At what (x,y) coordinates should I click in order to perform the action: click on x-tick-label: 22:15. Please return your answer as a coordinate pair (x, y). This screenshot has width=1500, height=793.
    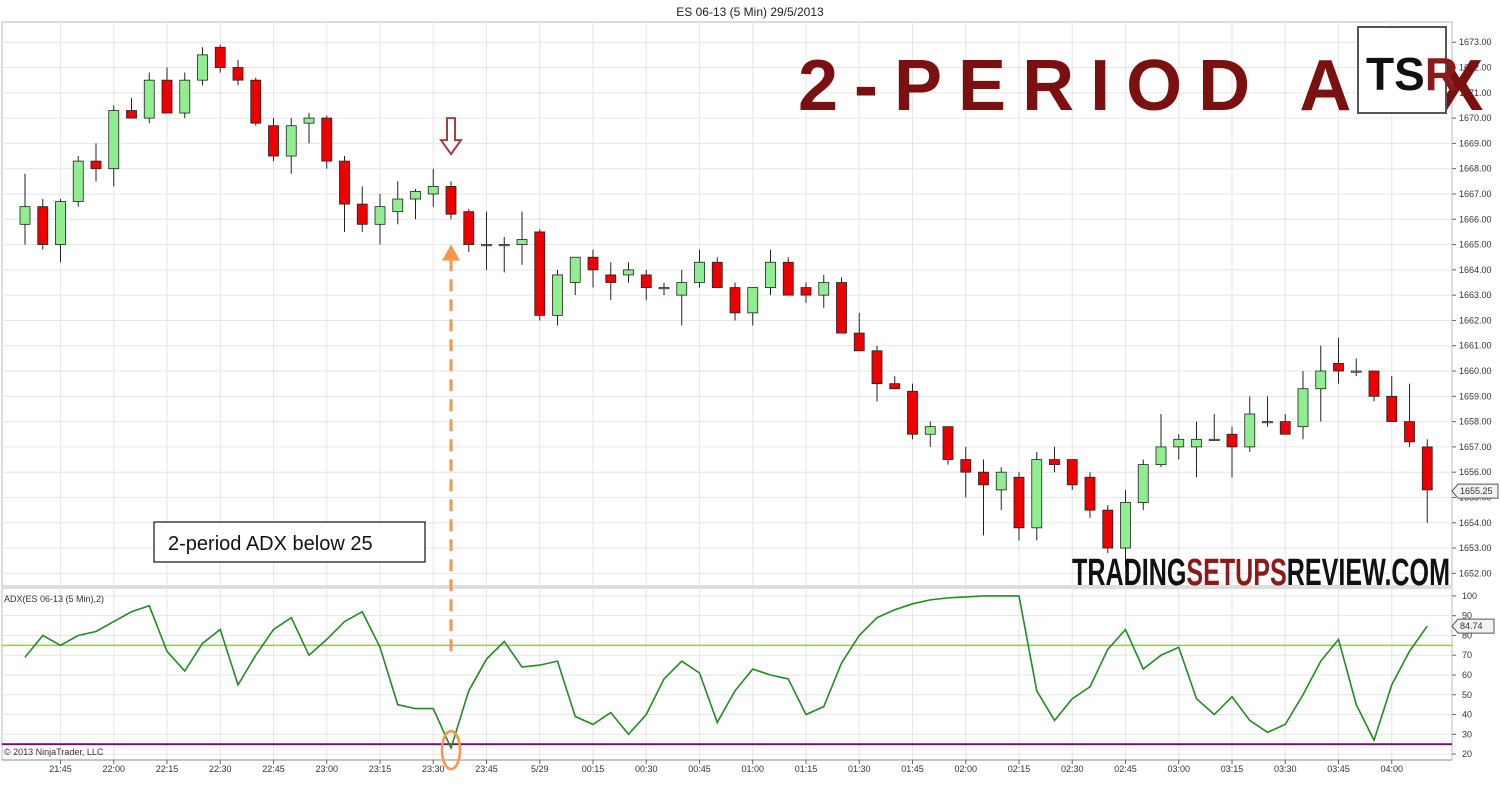
    Looking at the image, I should click on (167, 769).